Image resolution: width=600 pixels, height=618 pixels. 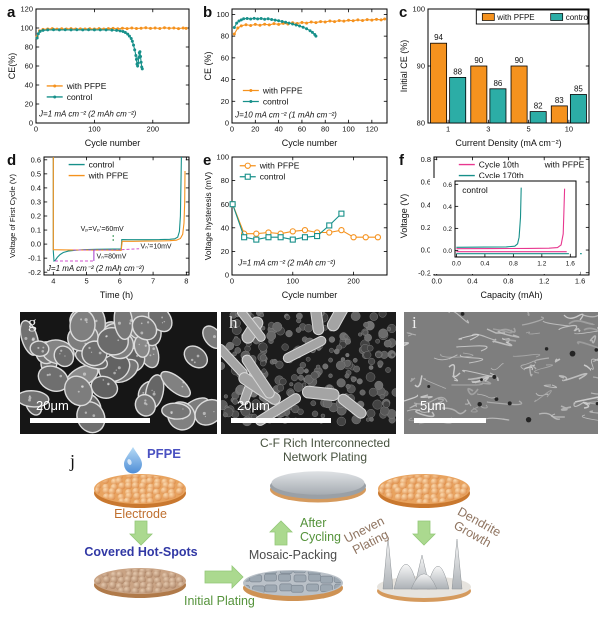 What do you see at coordinates (538, 113) in the screenshot?
I see `bar-control-5: 82` at bounding box center [538, 113].